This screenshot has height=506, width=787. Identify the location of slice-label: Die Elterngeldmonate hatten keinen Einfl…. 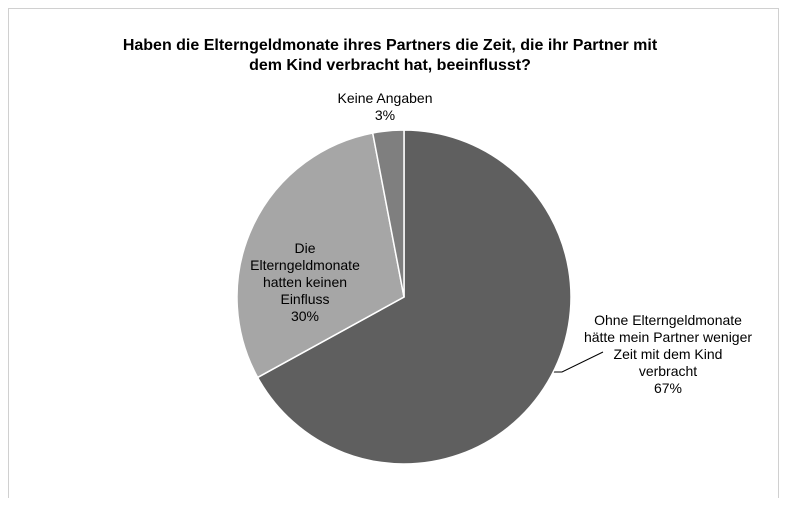
(305, 282).